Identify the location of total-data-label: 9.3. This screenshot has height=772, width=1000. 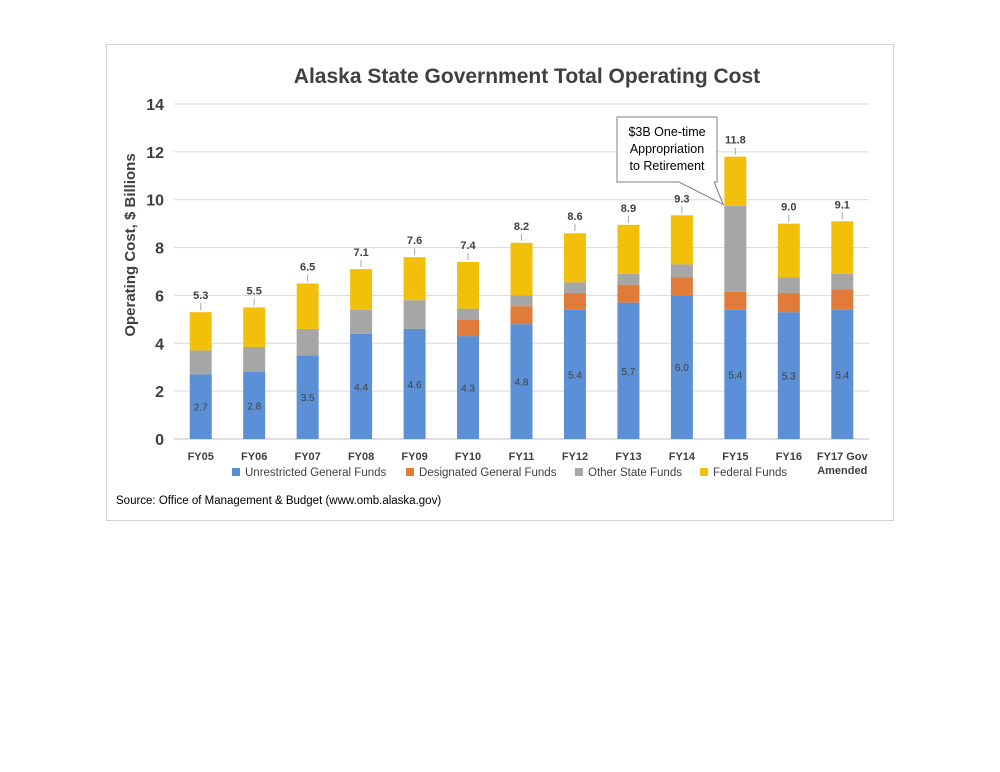
(681, 199).